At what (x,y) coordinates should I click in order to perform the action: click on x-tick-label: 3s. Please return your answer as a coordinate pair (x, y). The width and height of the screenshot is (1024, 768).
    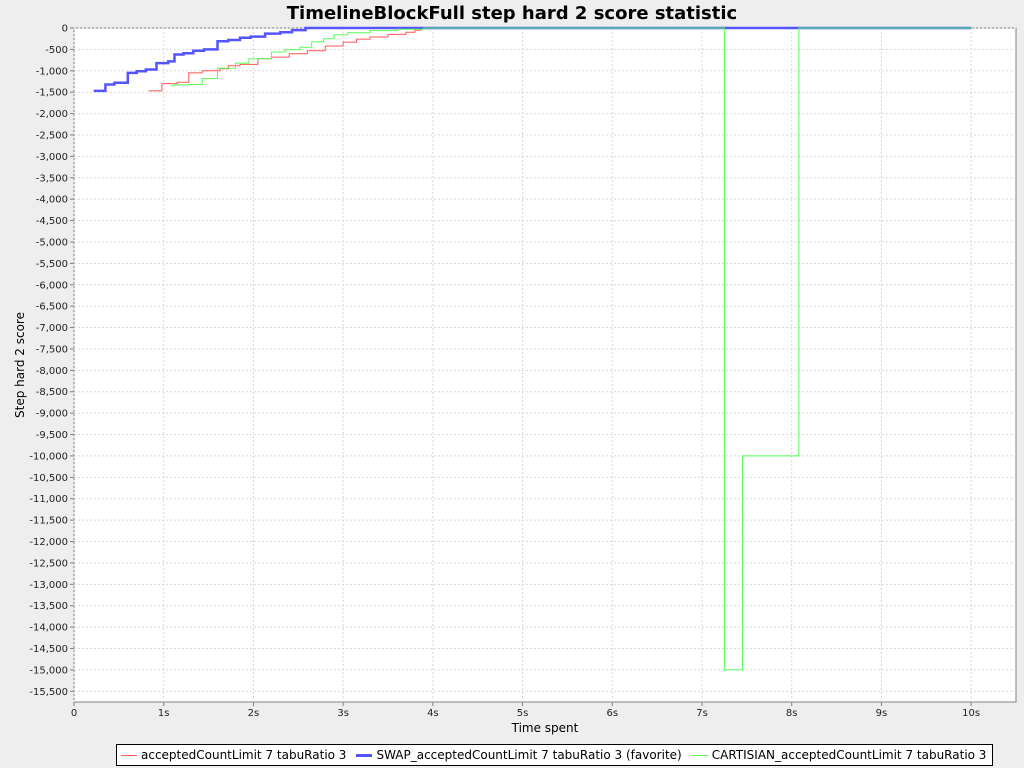
    Looking at the image, I should click on (343, 713).